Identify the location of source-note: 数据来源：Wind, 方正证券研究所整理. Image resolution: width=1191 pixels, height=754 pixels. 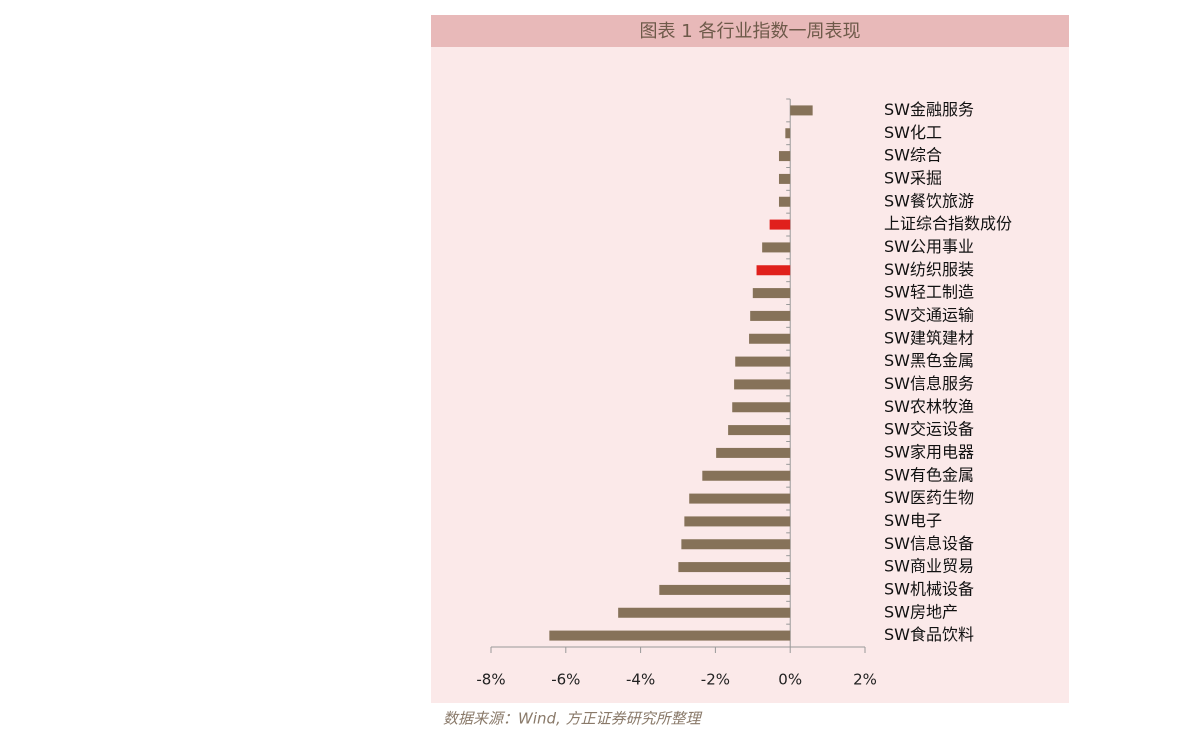
(573, 719).